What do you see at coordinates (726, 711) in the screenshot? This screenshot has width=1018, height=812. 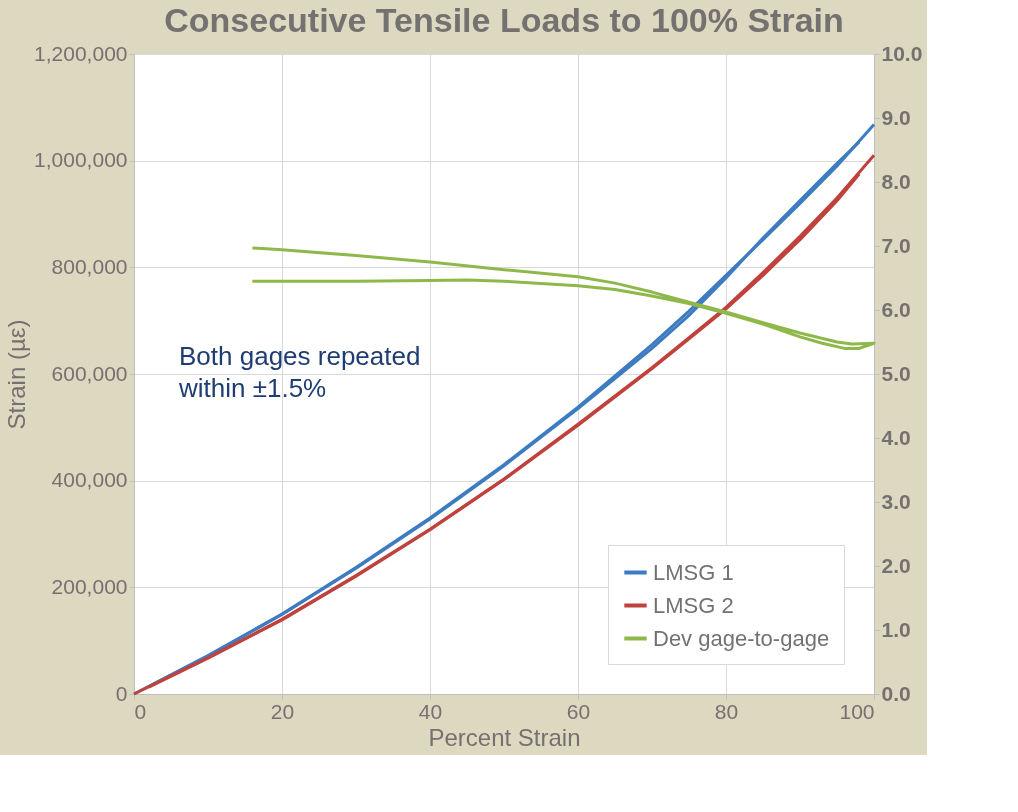 I see `x-tick-label: 80` at bounding box center [726, 711].